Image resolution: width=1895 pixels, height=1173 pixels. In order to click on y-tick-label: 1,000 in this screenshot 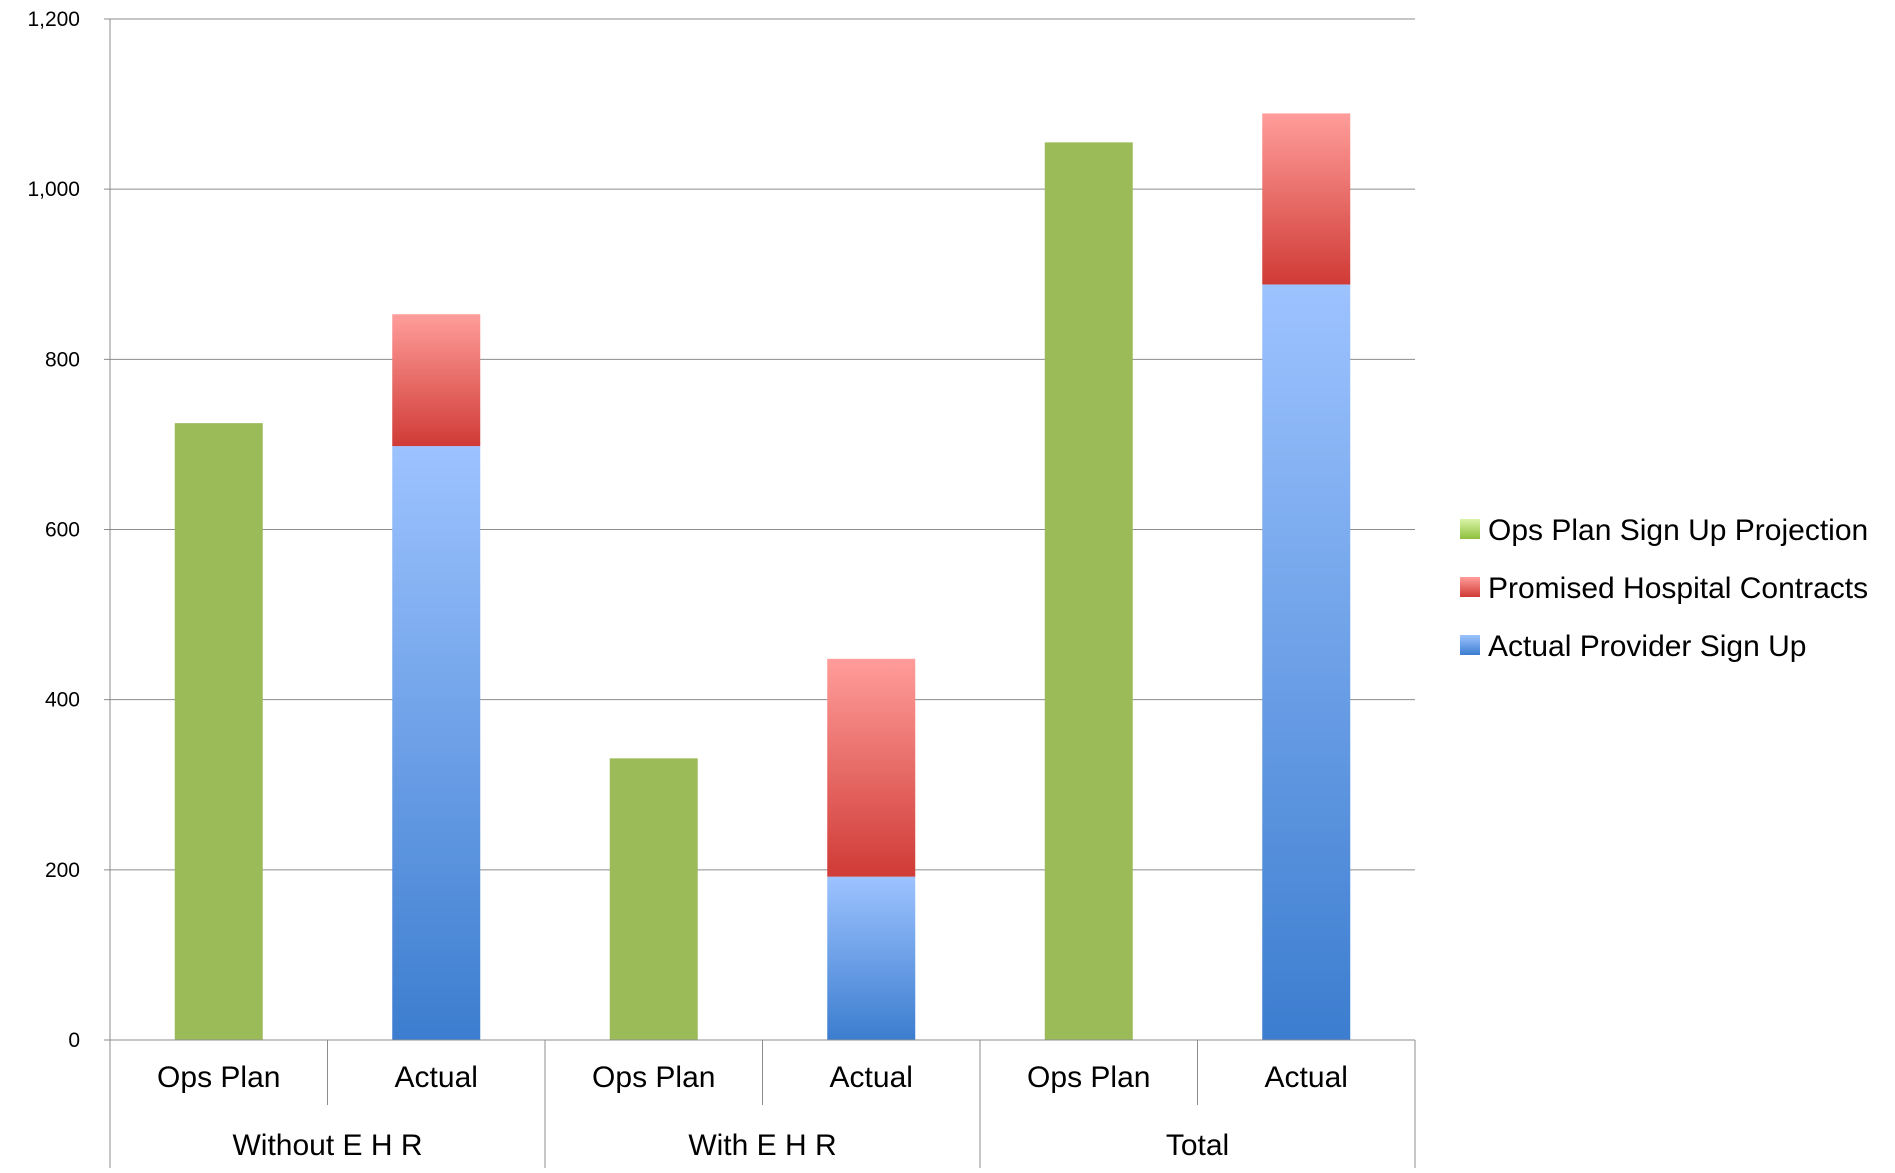, I will do `click(53, 189)`.